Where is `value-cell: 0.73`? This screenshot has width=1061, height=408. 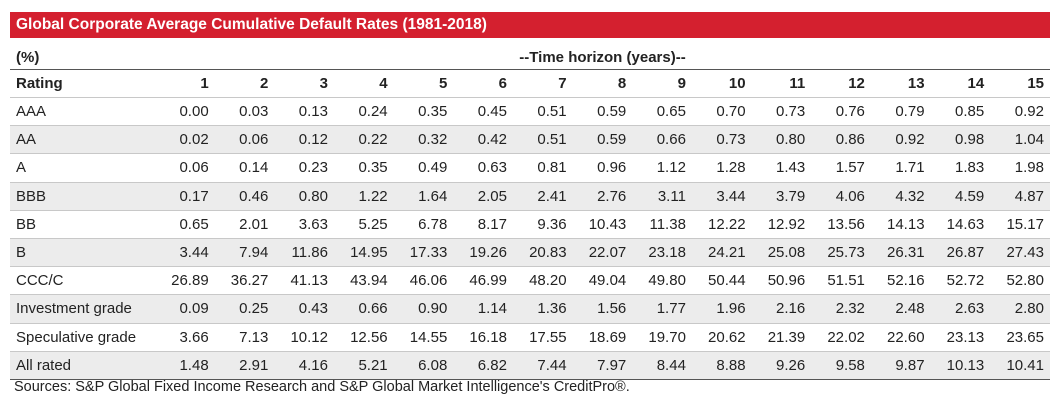 value-cell: 0.73 is located at coordinates (721, 139).